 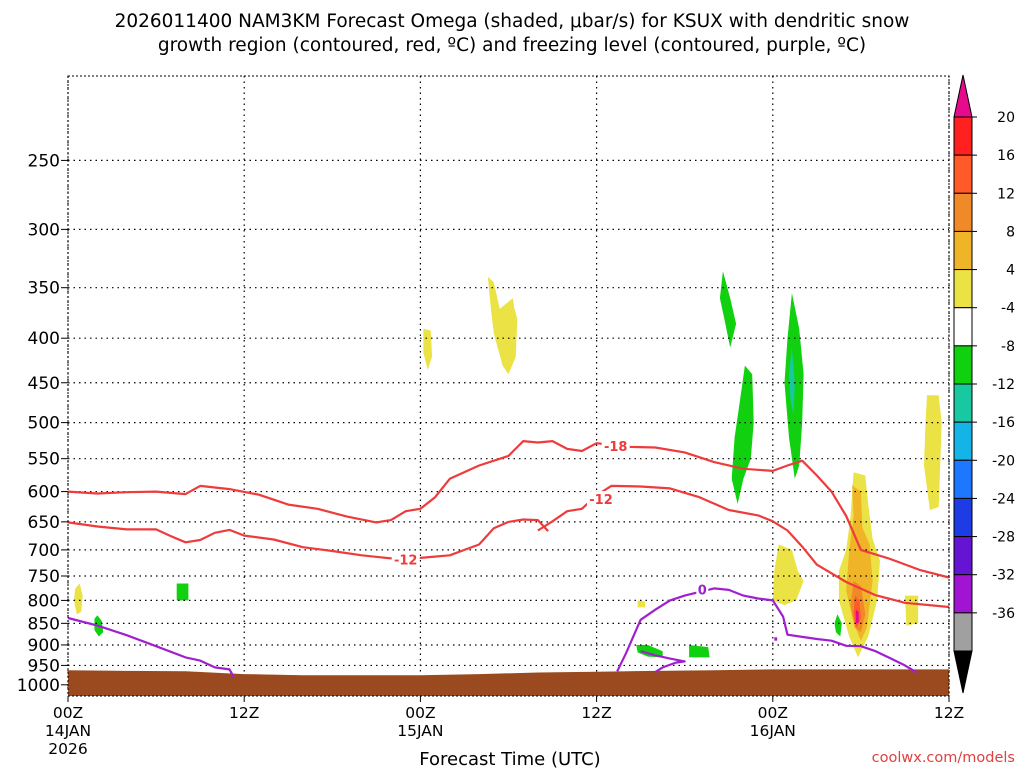 I want to click on isotherm-label: 0, so click(x=702, y=590).